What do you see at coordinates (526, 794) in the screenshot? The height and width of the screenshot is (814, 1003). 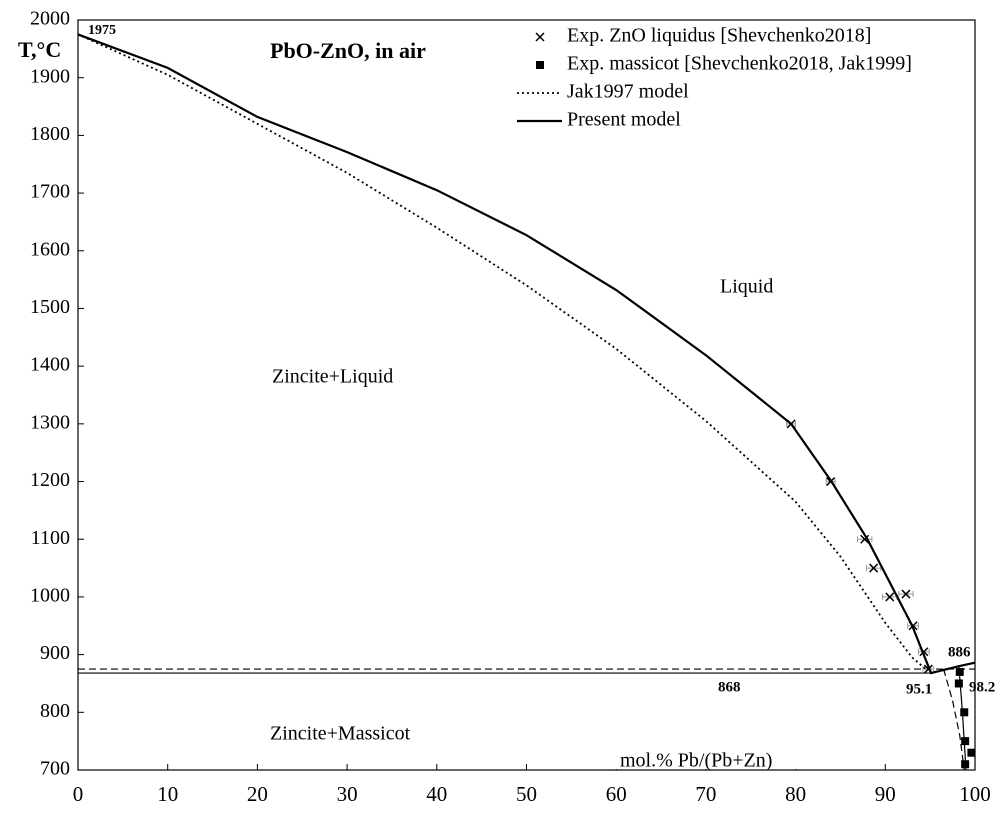 I see `x-tick-label: 50` at bounding box center [526, 794].